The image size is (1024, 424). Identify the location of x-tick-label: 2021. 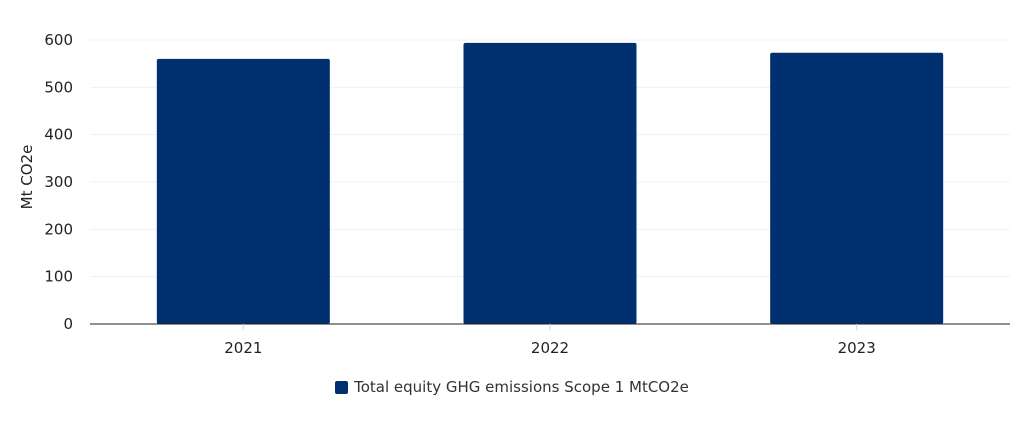
(243, 348).